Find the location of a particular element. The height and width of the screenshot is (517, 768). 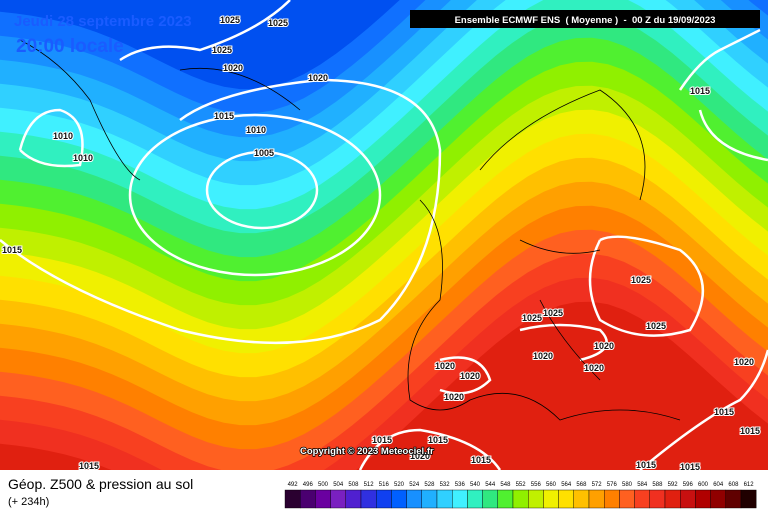

scale-label: 596 is located at coordinates (688, 485).